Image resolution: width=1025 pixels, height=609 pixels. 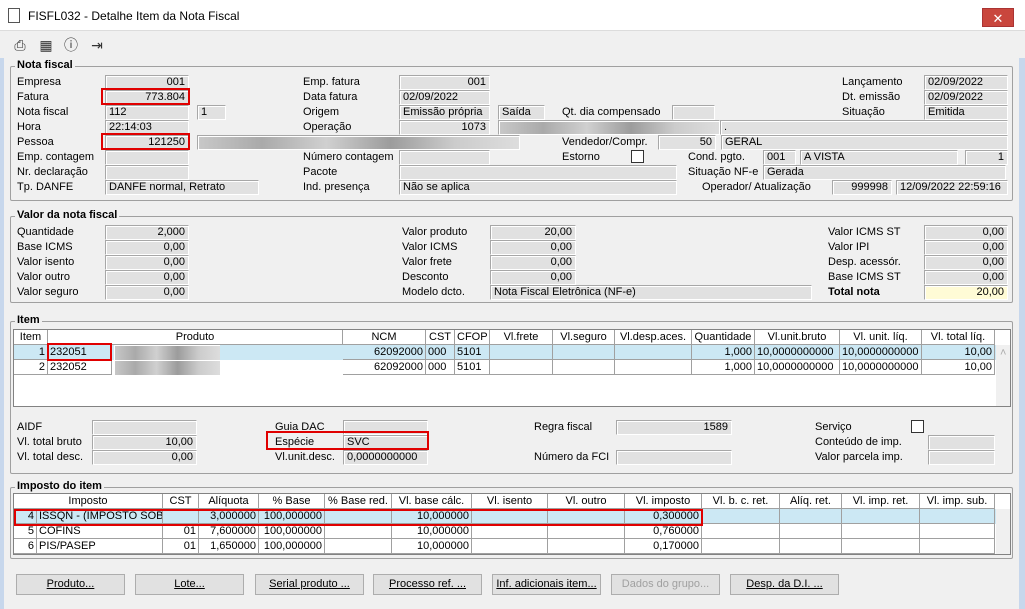 What do you see at coordinates (917, 426) in the screenshot?
I see `servico-checkbox` at bounding box center [917, 426].